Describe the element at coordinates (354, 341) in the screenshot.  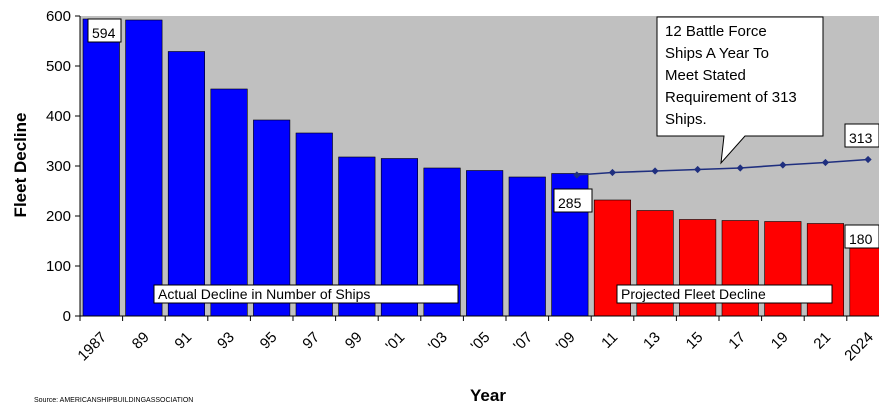
I see `x-tick-label-99: 99` at that location.